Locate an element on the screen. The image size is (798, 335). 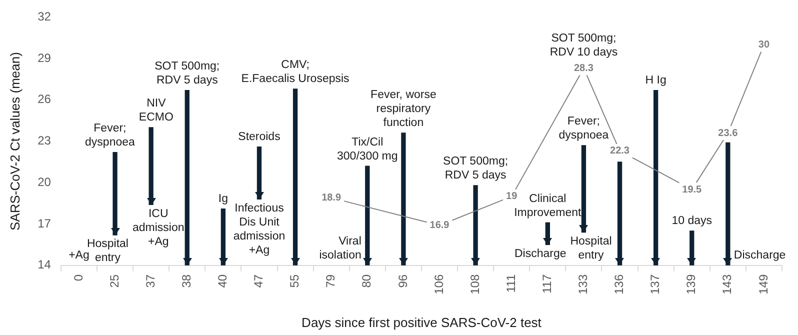
annotation: SOT 500mg; RDV 10 days is located at coordinates (584, 45).